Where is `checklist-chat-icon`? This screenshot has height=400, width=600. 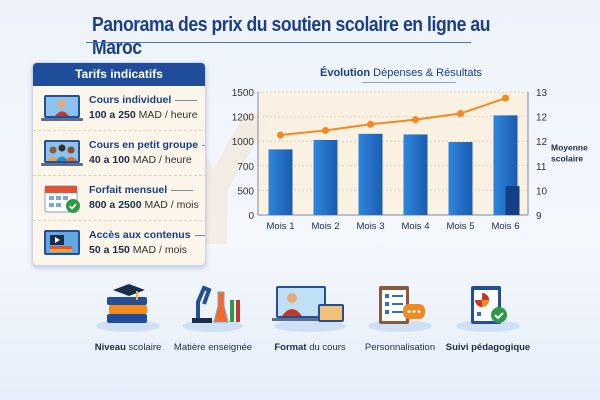 checklist-chat-icon is located at coordinates (400, 309).